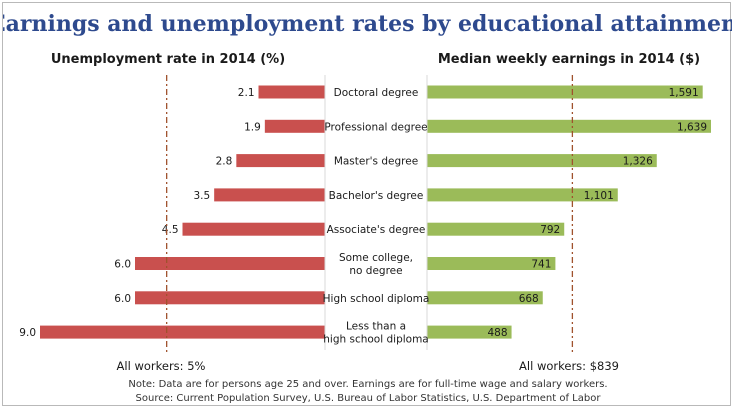 The height and width of the screenshot is (410, 735). I want to click on category-label: High school diploma, so click(376, 299).